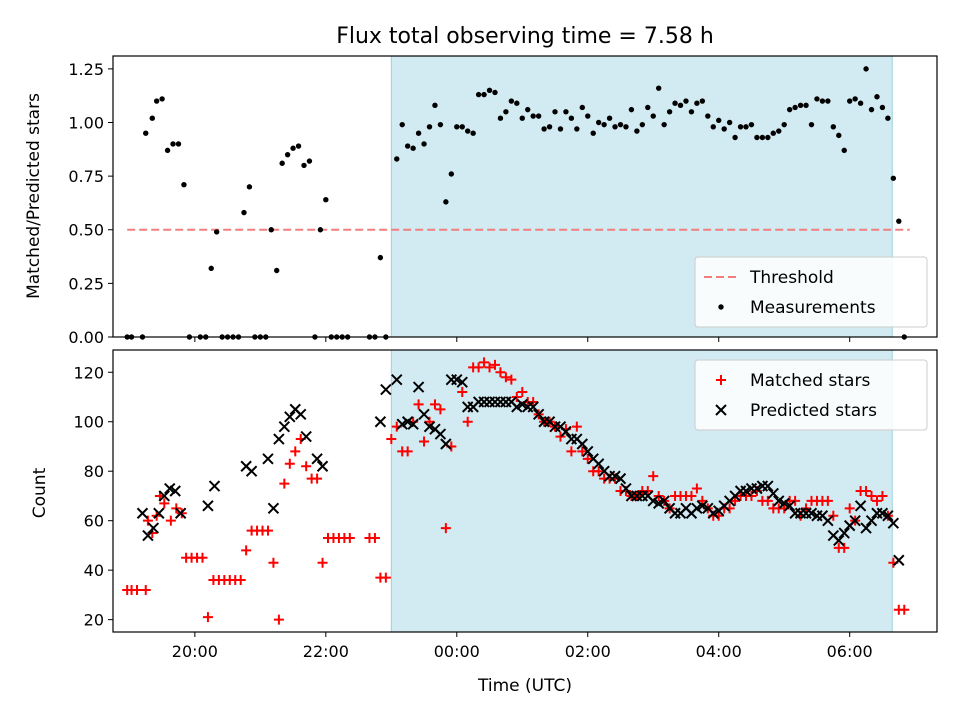 This screenshot has width=960, height=720. Describe the element at coordinates (94, 570) in the screenshot. I see `y-tick-label: 40` at that location.